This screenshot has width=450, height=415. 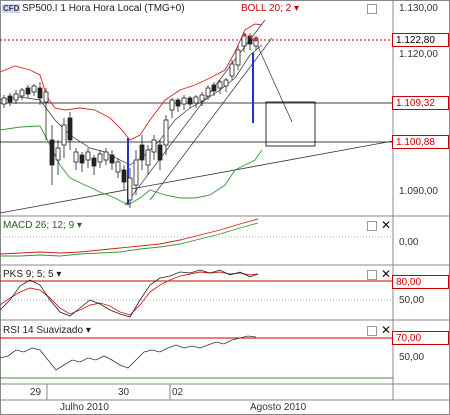 I want to click on rsi-title: RSI 14 Suavizado ▾, so click(x=47, y=330).